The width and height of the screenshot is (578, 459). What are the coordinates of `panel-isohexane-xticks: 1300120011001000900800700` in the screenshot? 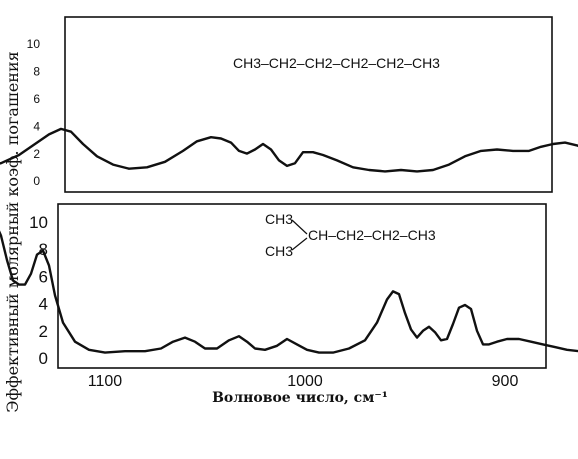 It's located at (303, 381).